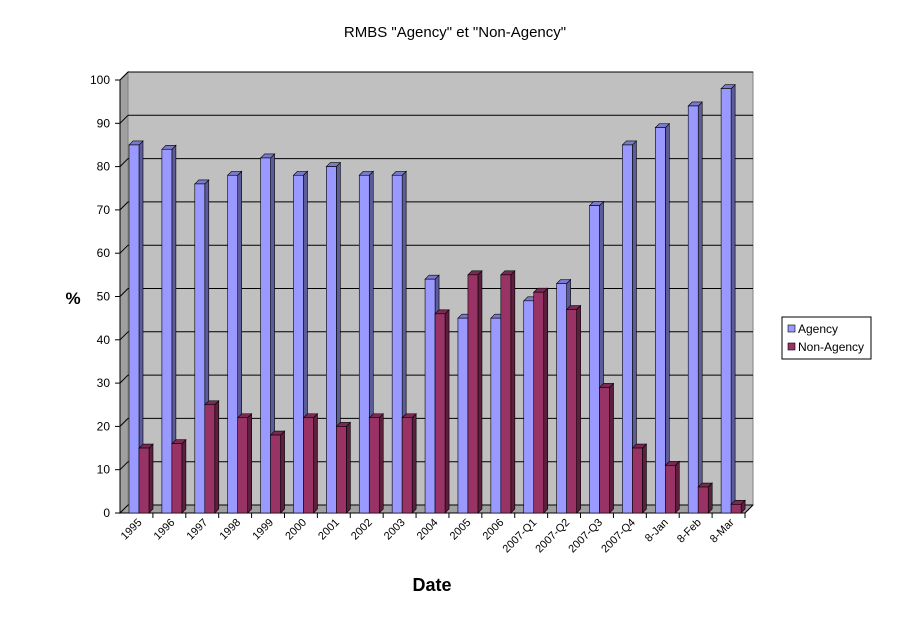  Describe the element at coordinates (791, 328) in the screenshot. I see `legend-swatch` at that location.